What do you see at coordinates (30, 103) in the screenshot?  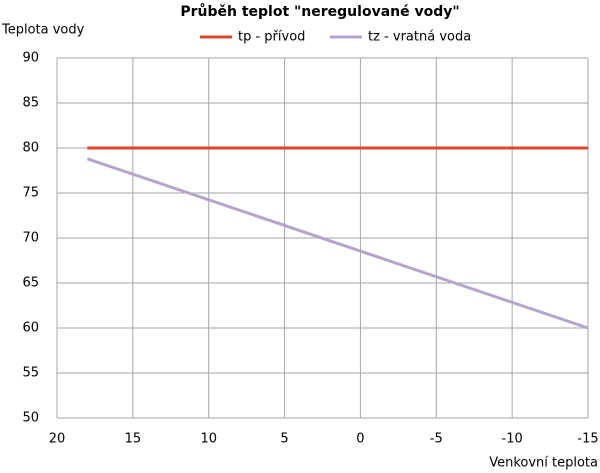 I see `y-tick-label: 85` at bounding box center [30, 103].